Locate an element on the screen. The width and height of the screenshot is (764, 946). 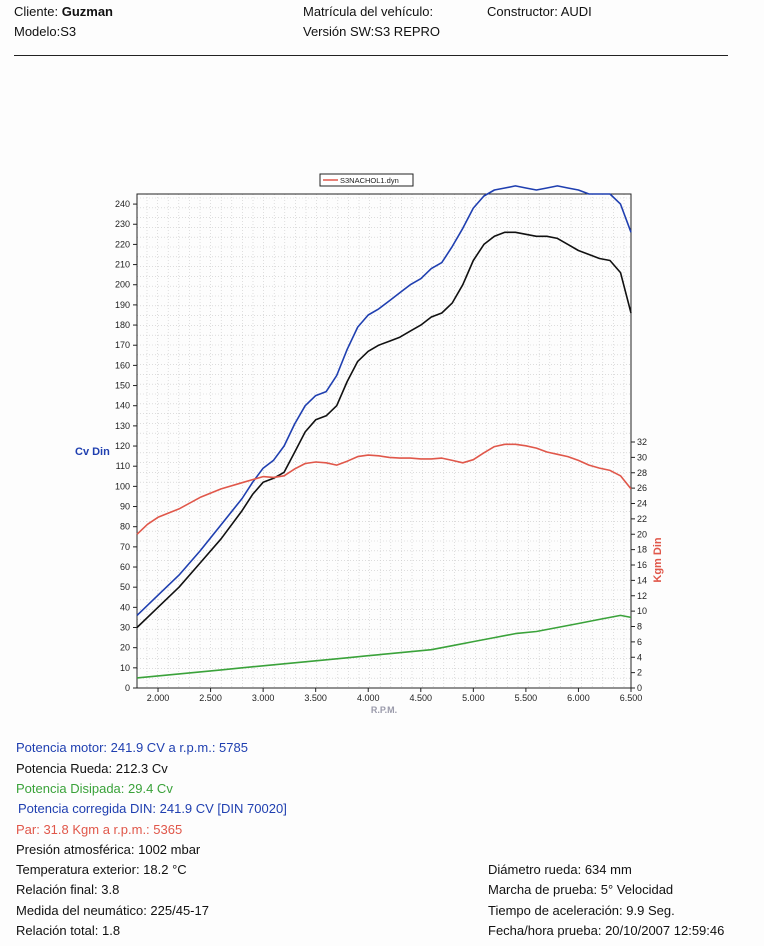
y-right-tick-label: 2 is located at coordinates (639, 673).